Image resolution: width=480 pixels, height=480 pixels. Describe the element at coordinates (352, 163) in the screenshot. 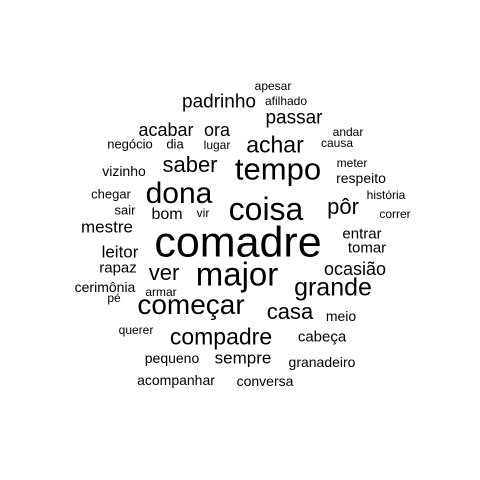

I see `word-meter: meter` at that location.